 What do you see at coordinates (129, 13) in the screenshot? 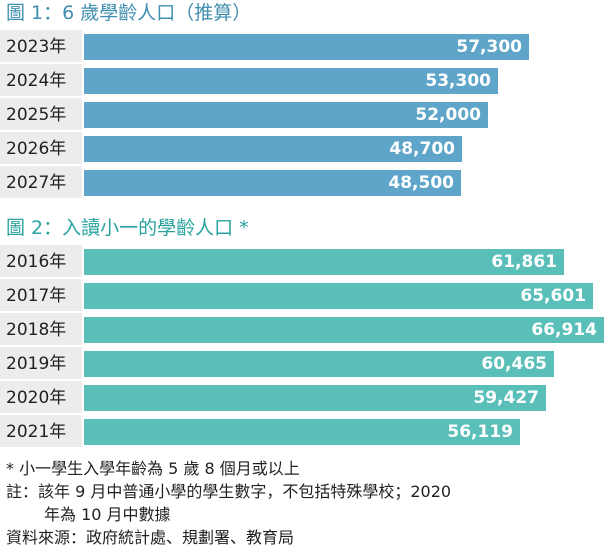
I see `chart1-title: 圖 1：6 歲學齡人口（推算）` at bounding box center [129, 13].